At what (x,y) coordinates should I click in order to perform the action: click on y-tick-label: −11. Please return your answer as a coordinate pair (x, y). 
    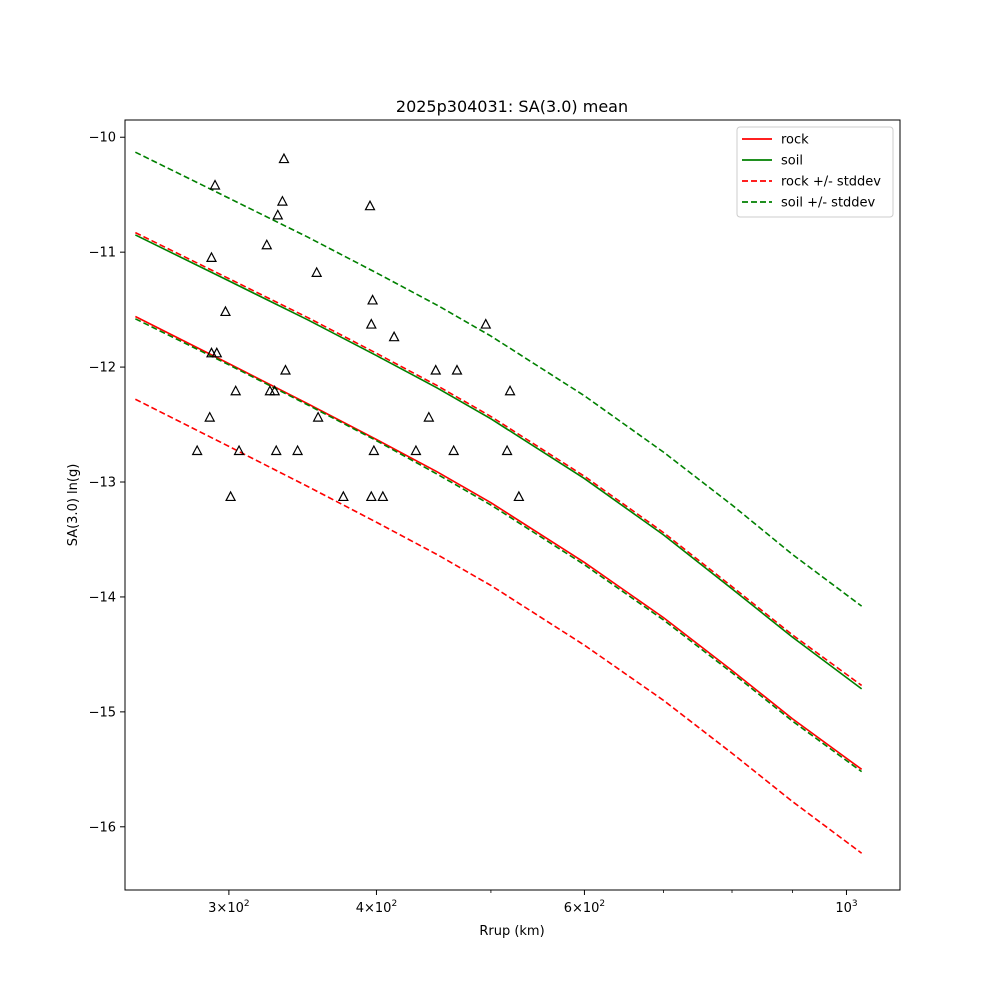
    Looking at the image, I should click on (102, 253).